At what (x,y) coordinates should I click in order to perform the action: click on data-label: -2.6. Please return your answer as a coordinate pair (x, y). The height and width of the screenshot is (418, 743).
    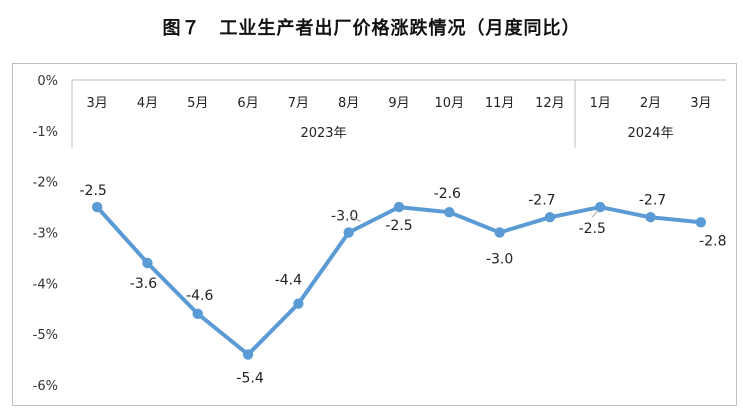
    Looking at the image, I should click on (447, 194).